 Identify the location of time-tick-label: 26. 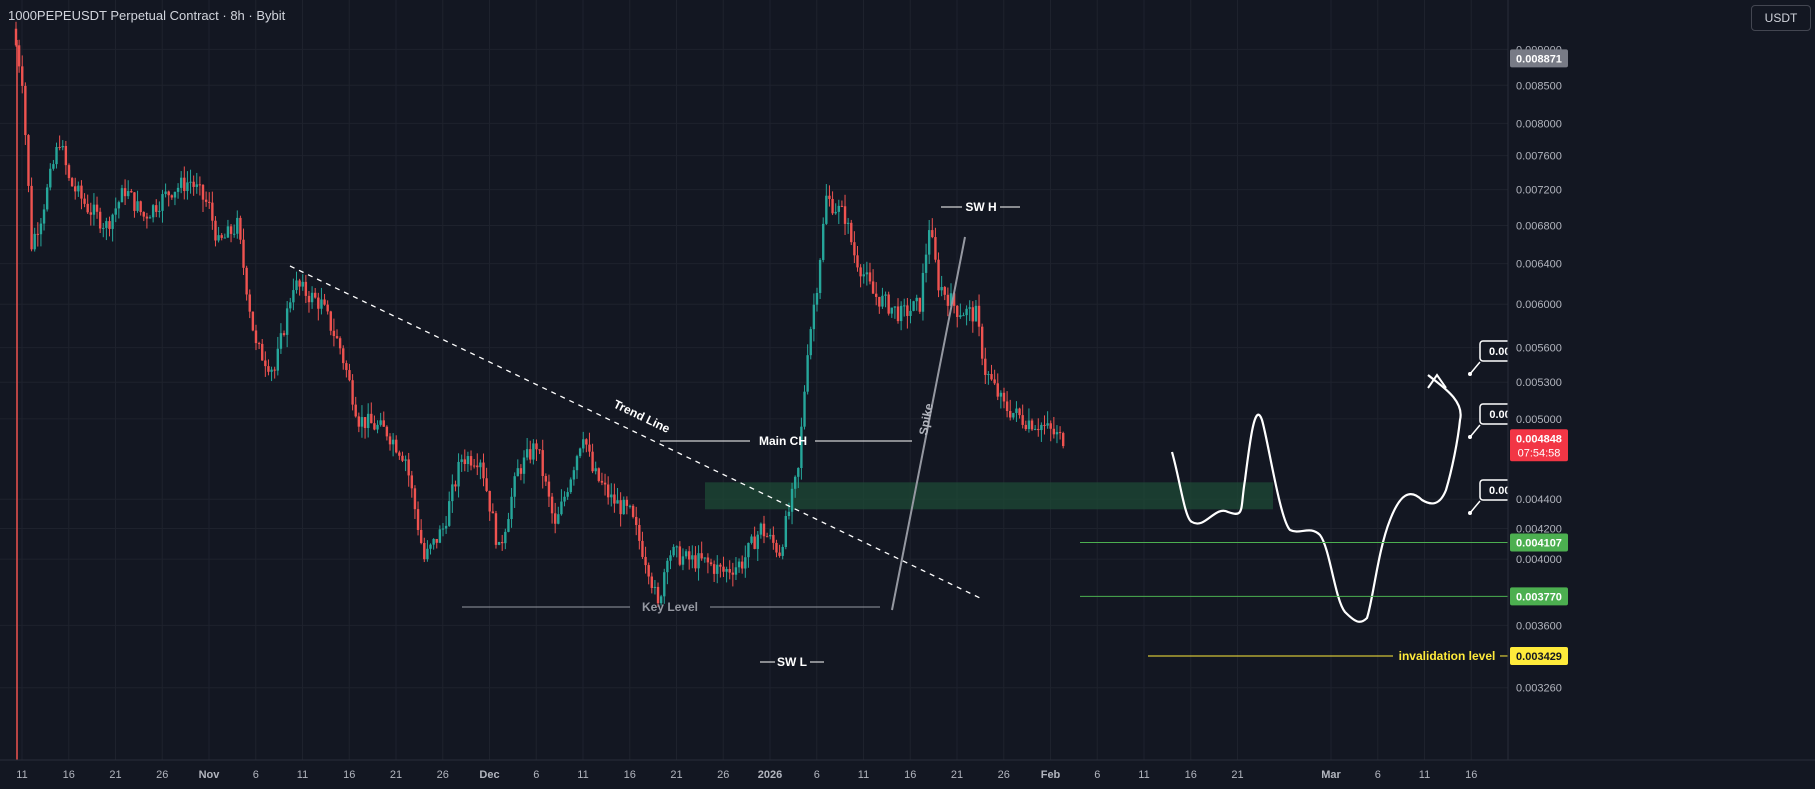
(1004, 775).